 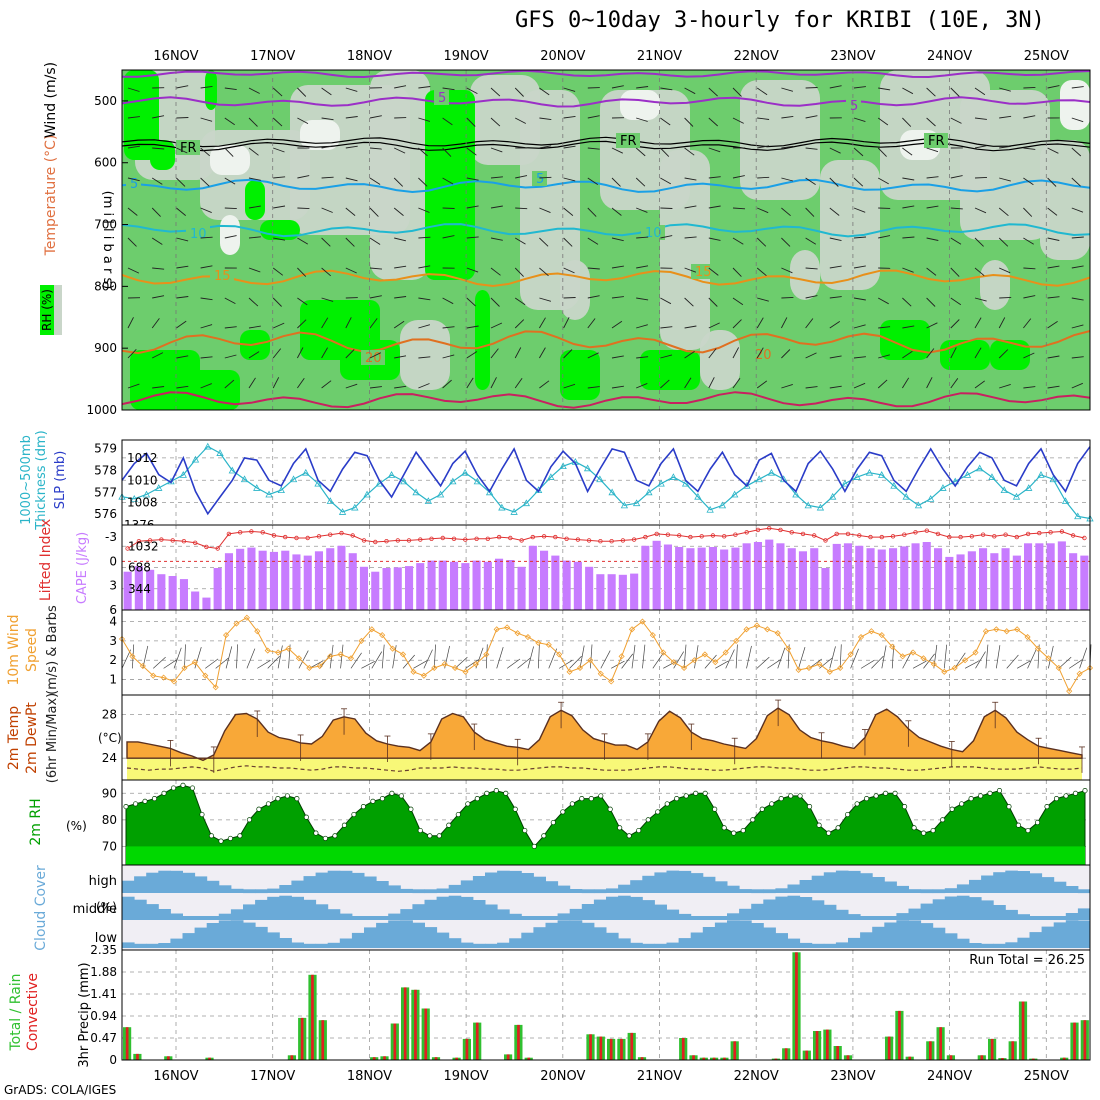 I want to click on y-tick-label: 28, so click(x=109, y=715).